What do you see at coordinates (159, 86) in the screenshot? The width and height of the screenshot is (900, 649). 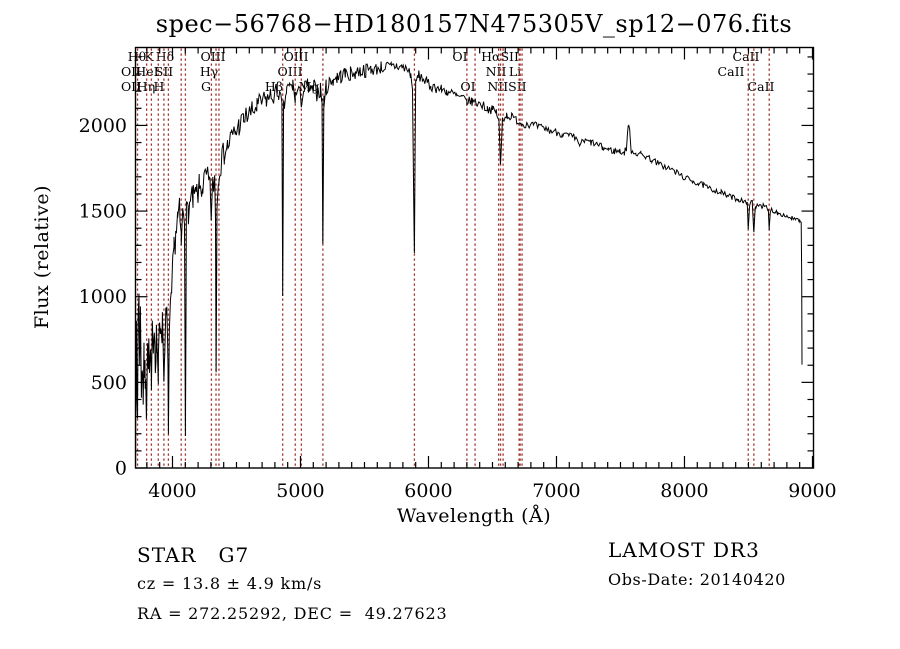 I see `line-label: H` at bounding box center [159, 86].